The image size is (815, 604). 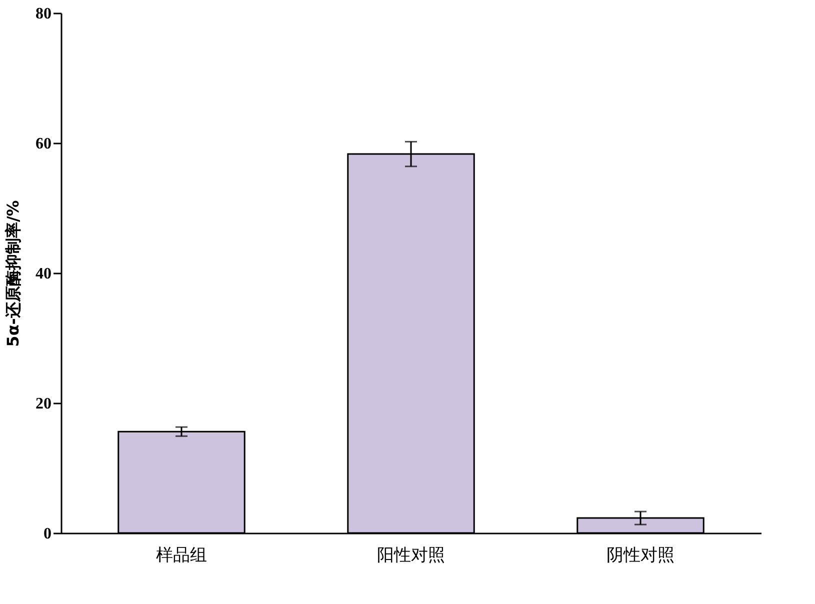 I want to click on x-tick-label: 阳性对照, so click(x=411, y=556).